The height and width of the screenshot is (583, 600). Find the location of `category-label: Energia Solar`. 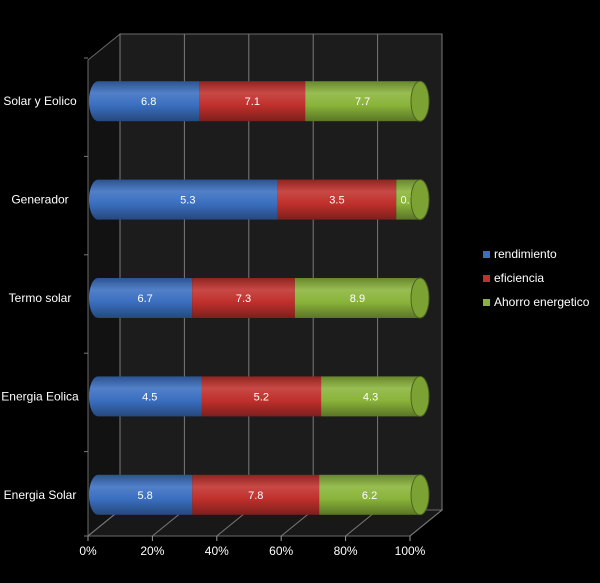

category-label: Energia Solar is located at coordinates (40, 495).